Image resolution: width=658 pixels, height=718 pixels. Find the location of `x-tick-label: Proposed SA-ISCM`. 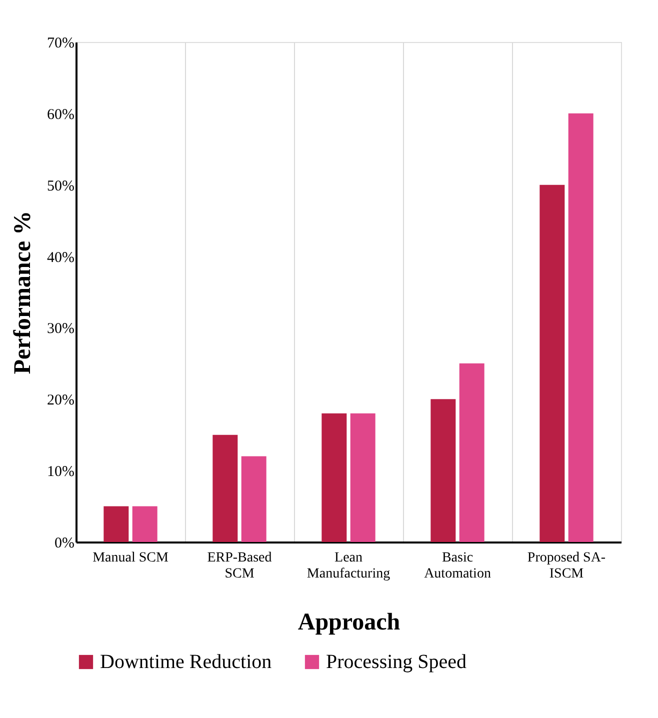

x-tick-label: Proposed SA-ISCM is located at coordinates (566, 566).